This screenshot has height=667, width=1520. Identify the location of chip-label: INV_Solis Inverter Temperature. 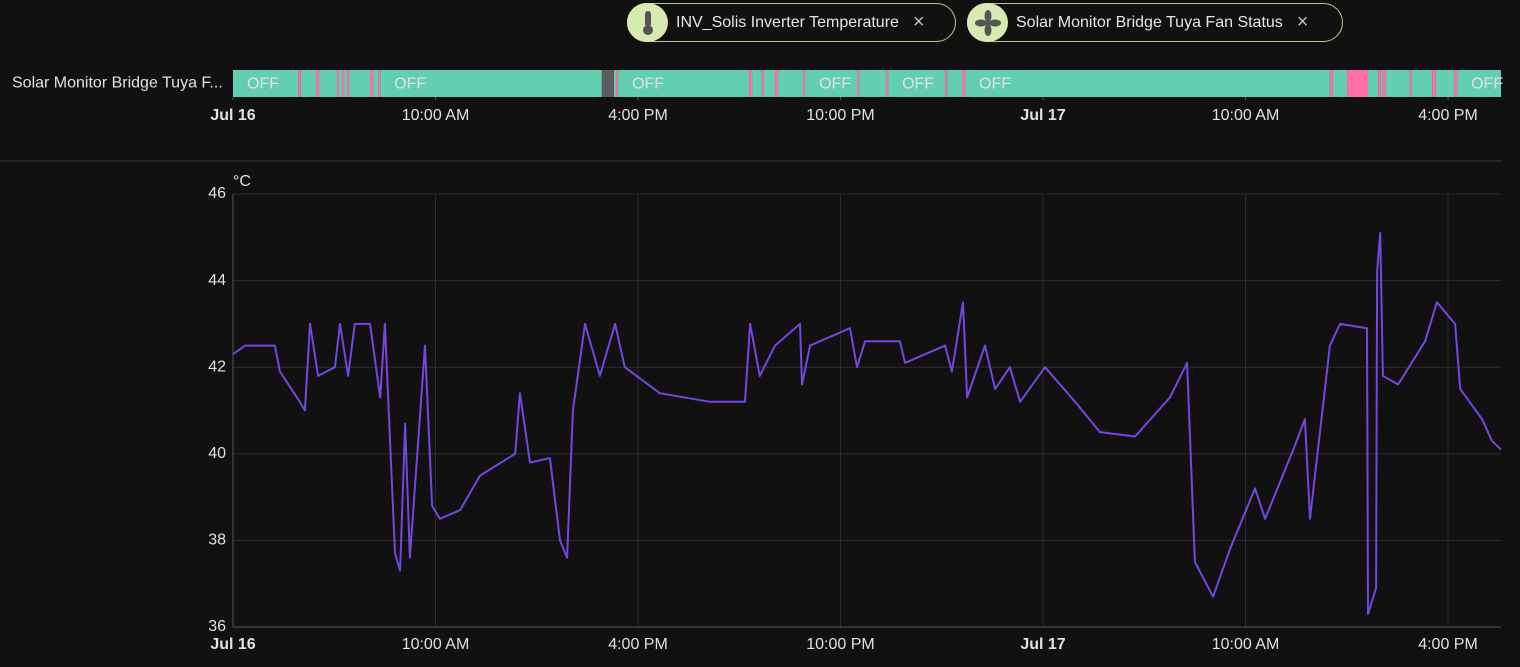
(787, 22).